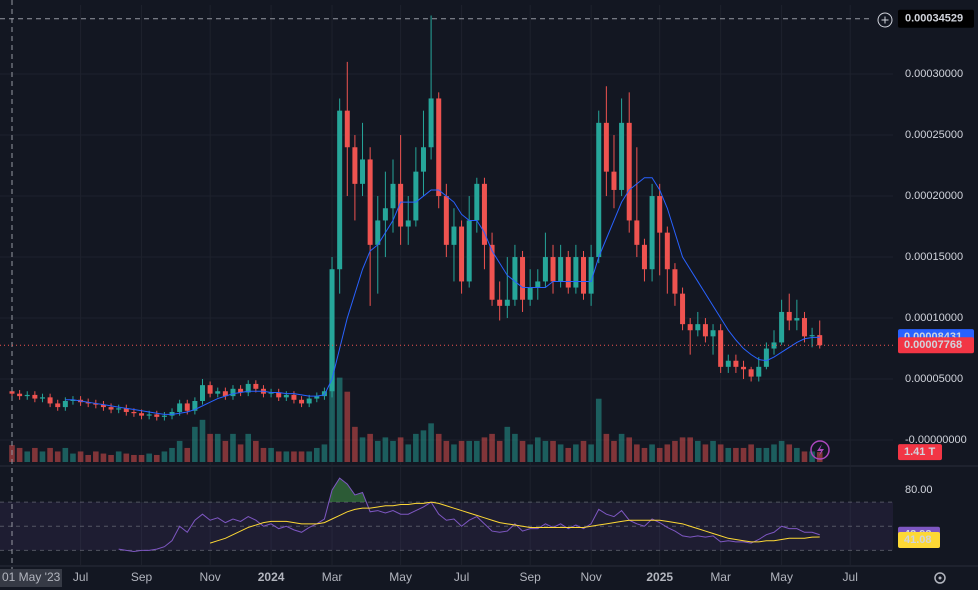 The image size is (978, 590). What do you see at coordinates (934, 74) in the screenshot?
I see `y-tick-label: 0.00030000` at bounding box center [934, 74].